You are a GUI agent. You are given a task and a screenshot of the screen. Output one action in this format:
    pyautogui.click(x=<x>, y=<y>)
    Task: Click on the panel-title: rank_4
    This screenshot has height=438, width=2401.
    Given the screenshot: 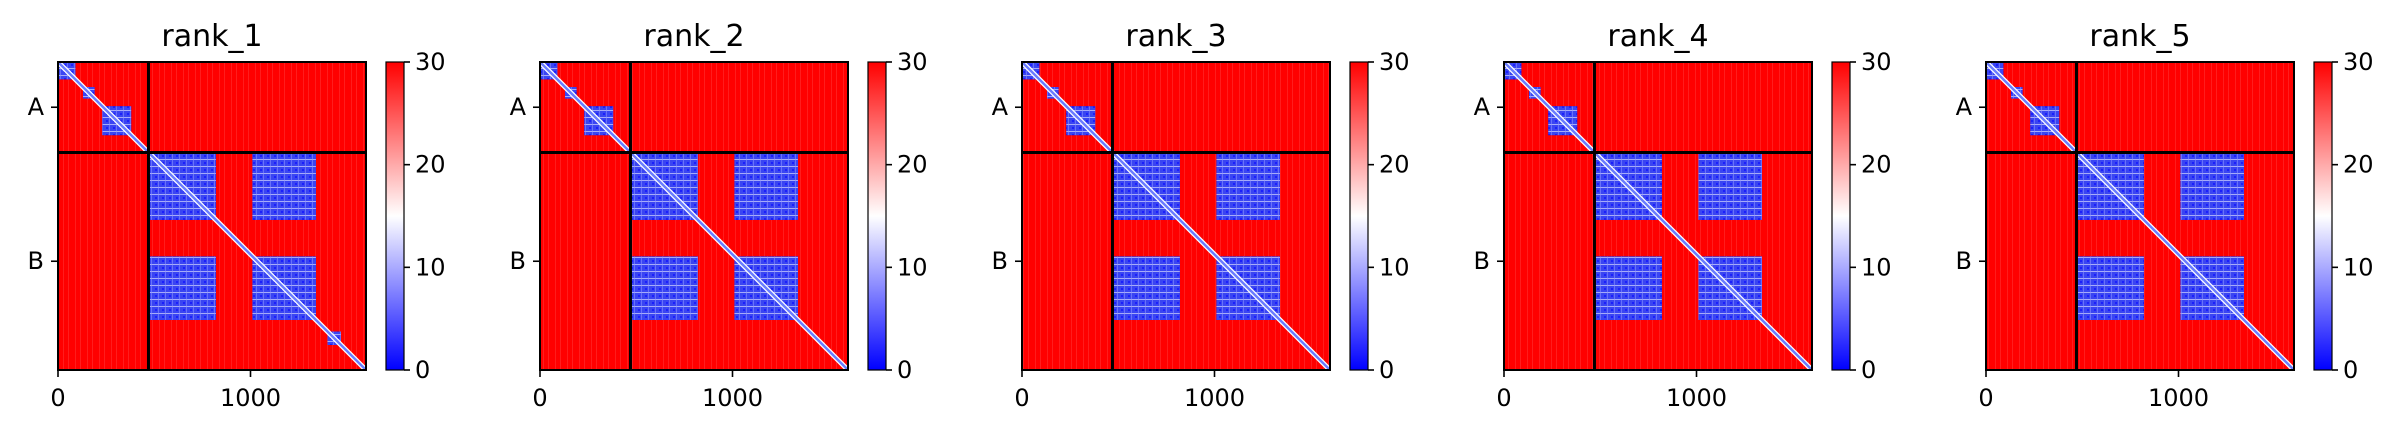 What is the action you would take?
    pyautogui.click(x=1657, y=36)
    